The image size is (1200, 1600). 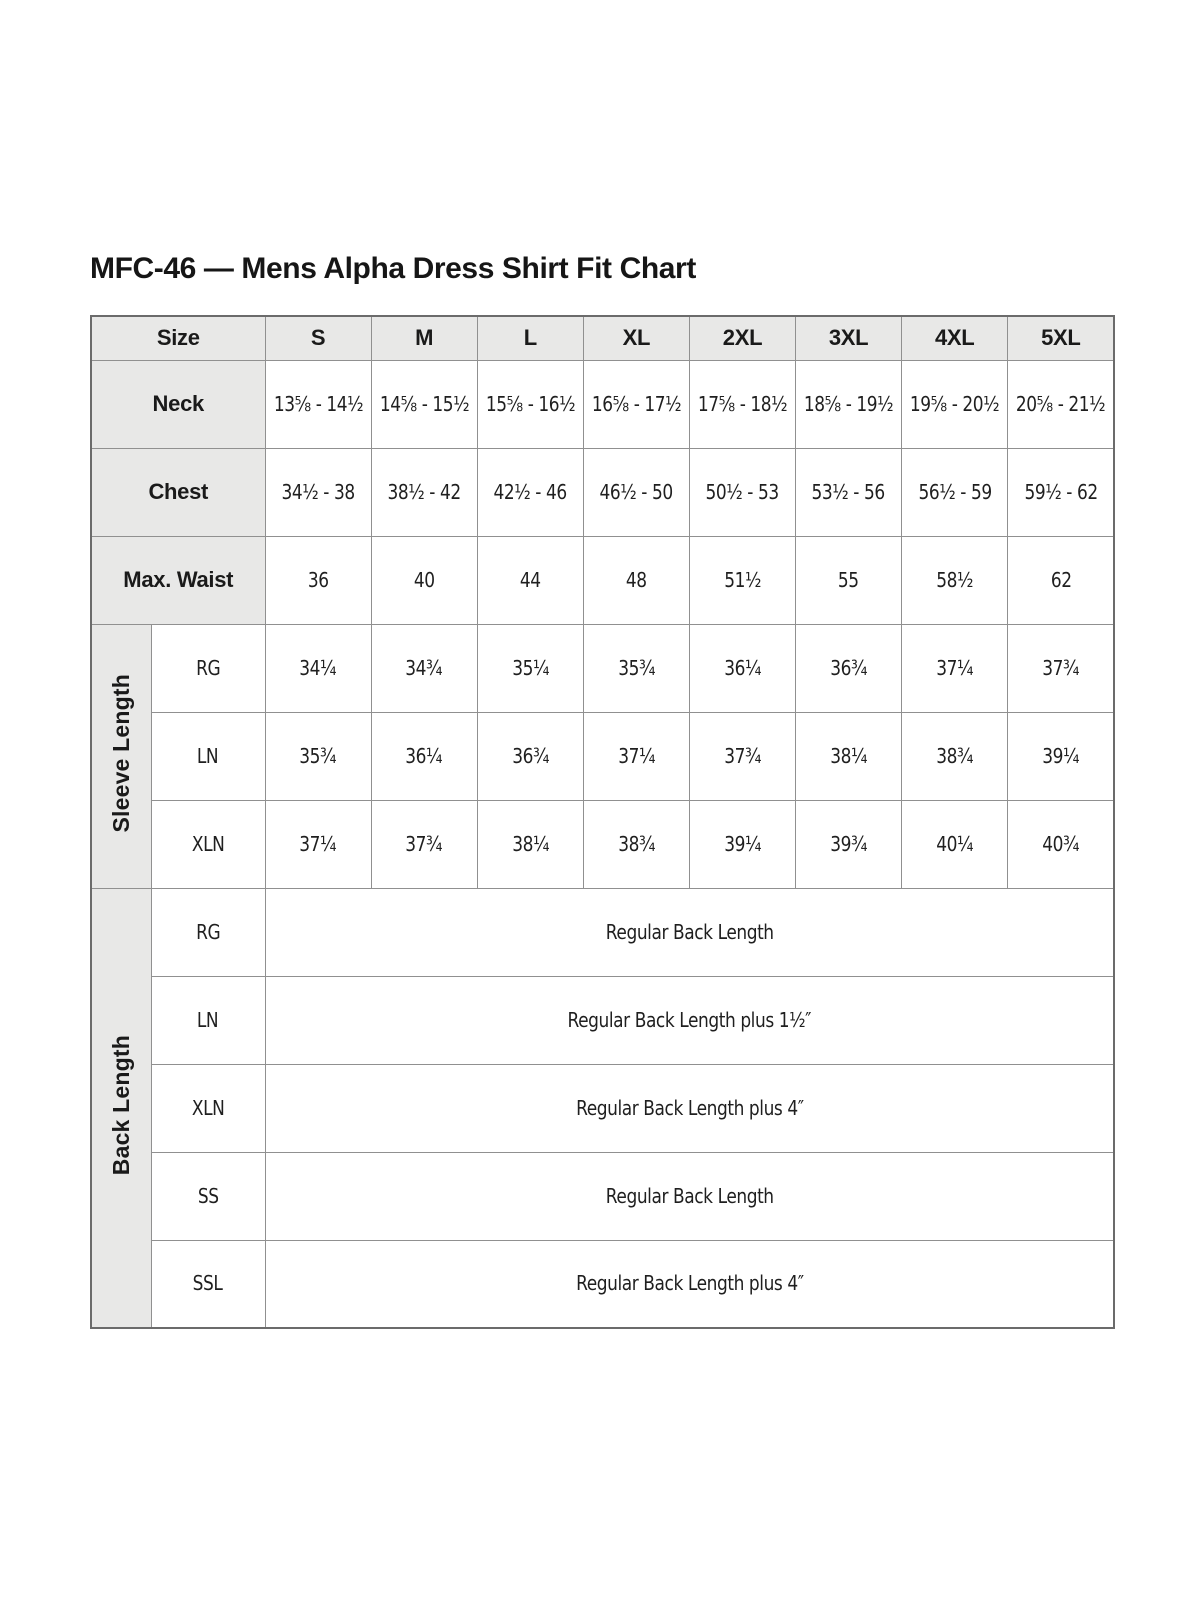 I want to click on back-rg-label: RG, so click(x=208, y=931).